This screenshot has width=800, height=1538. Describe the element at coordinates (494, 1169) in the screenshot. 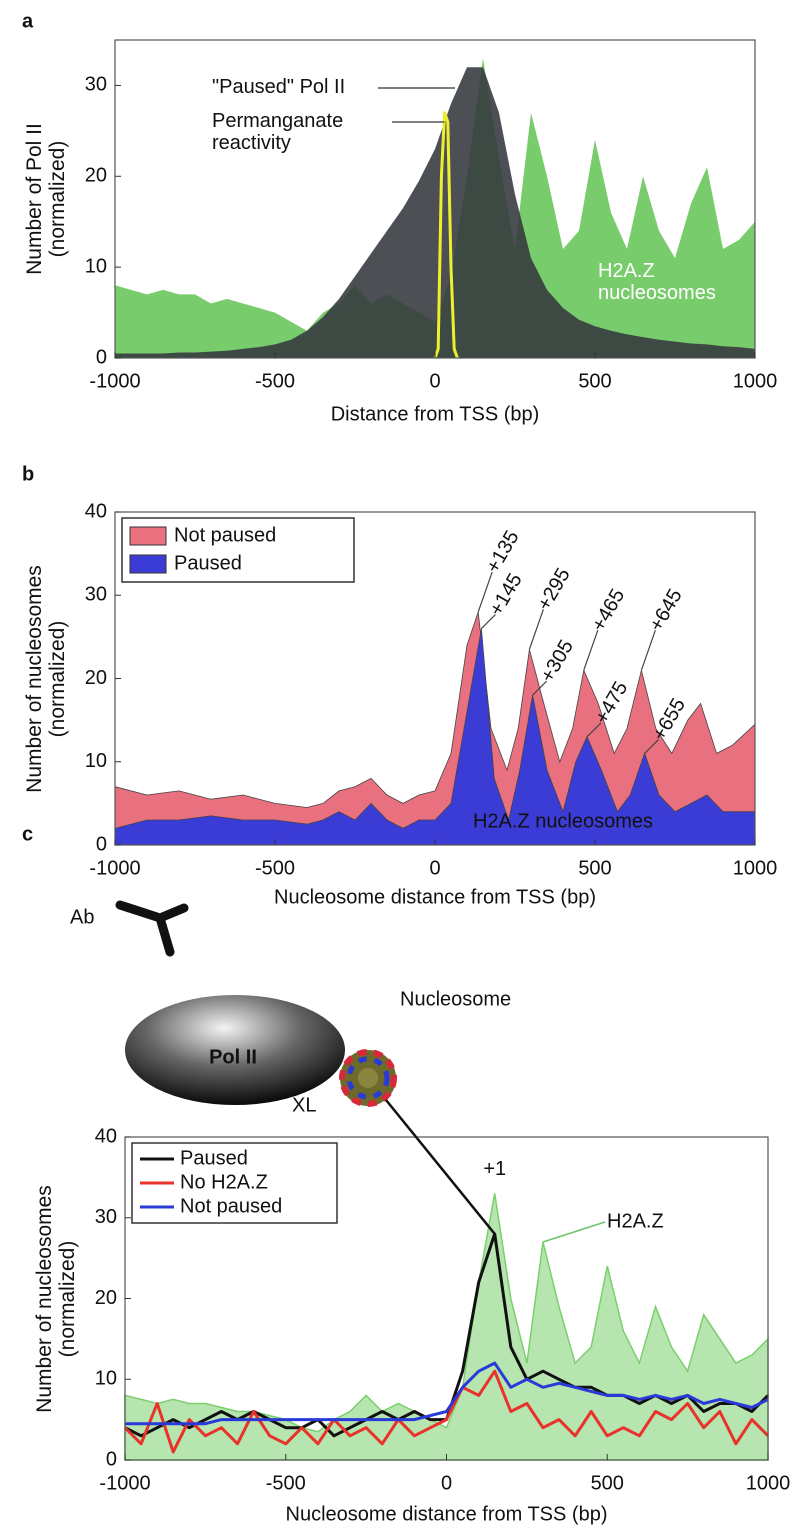

I see `annotation: +1` at that location.